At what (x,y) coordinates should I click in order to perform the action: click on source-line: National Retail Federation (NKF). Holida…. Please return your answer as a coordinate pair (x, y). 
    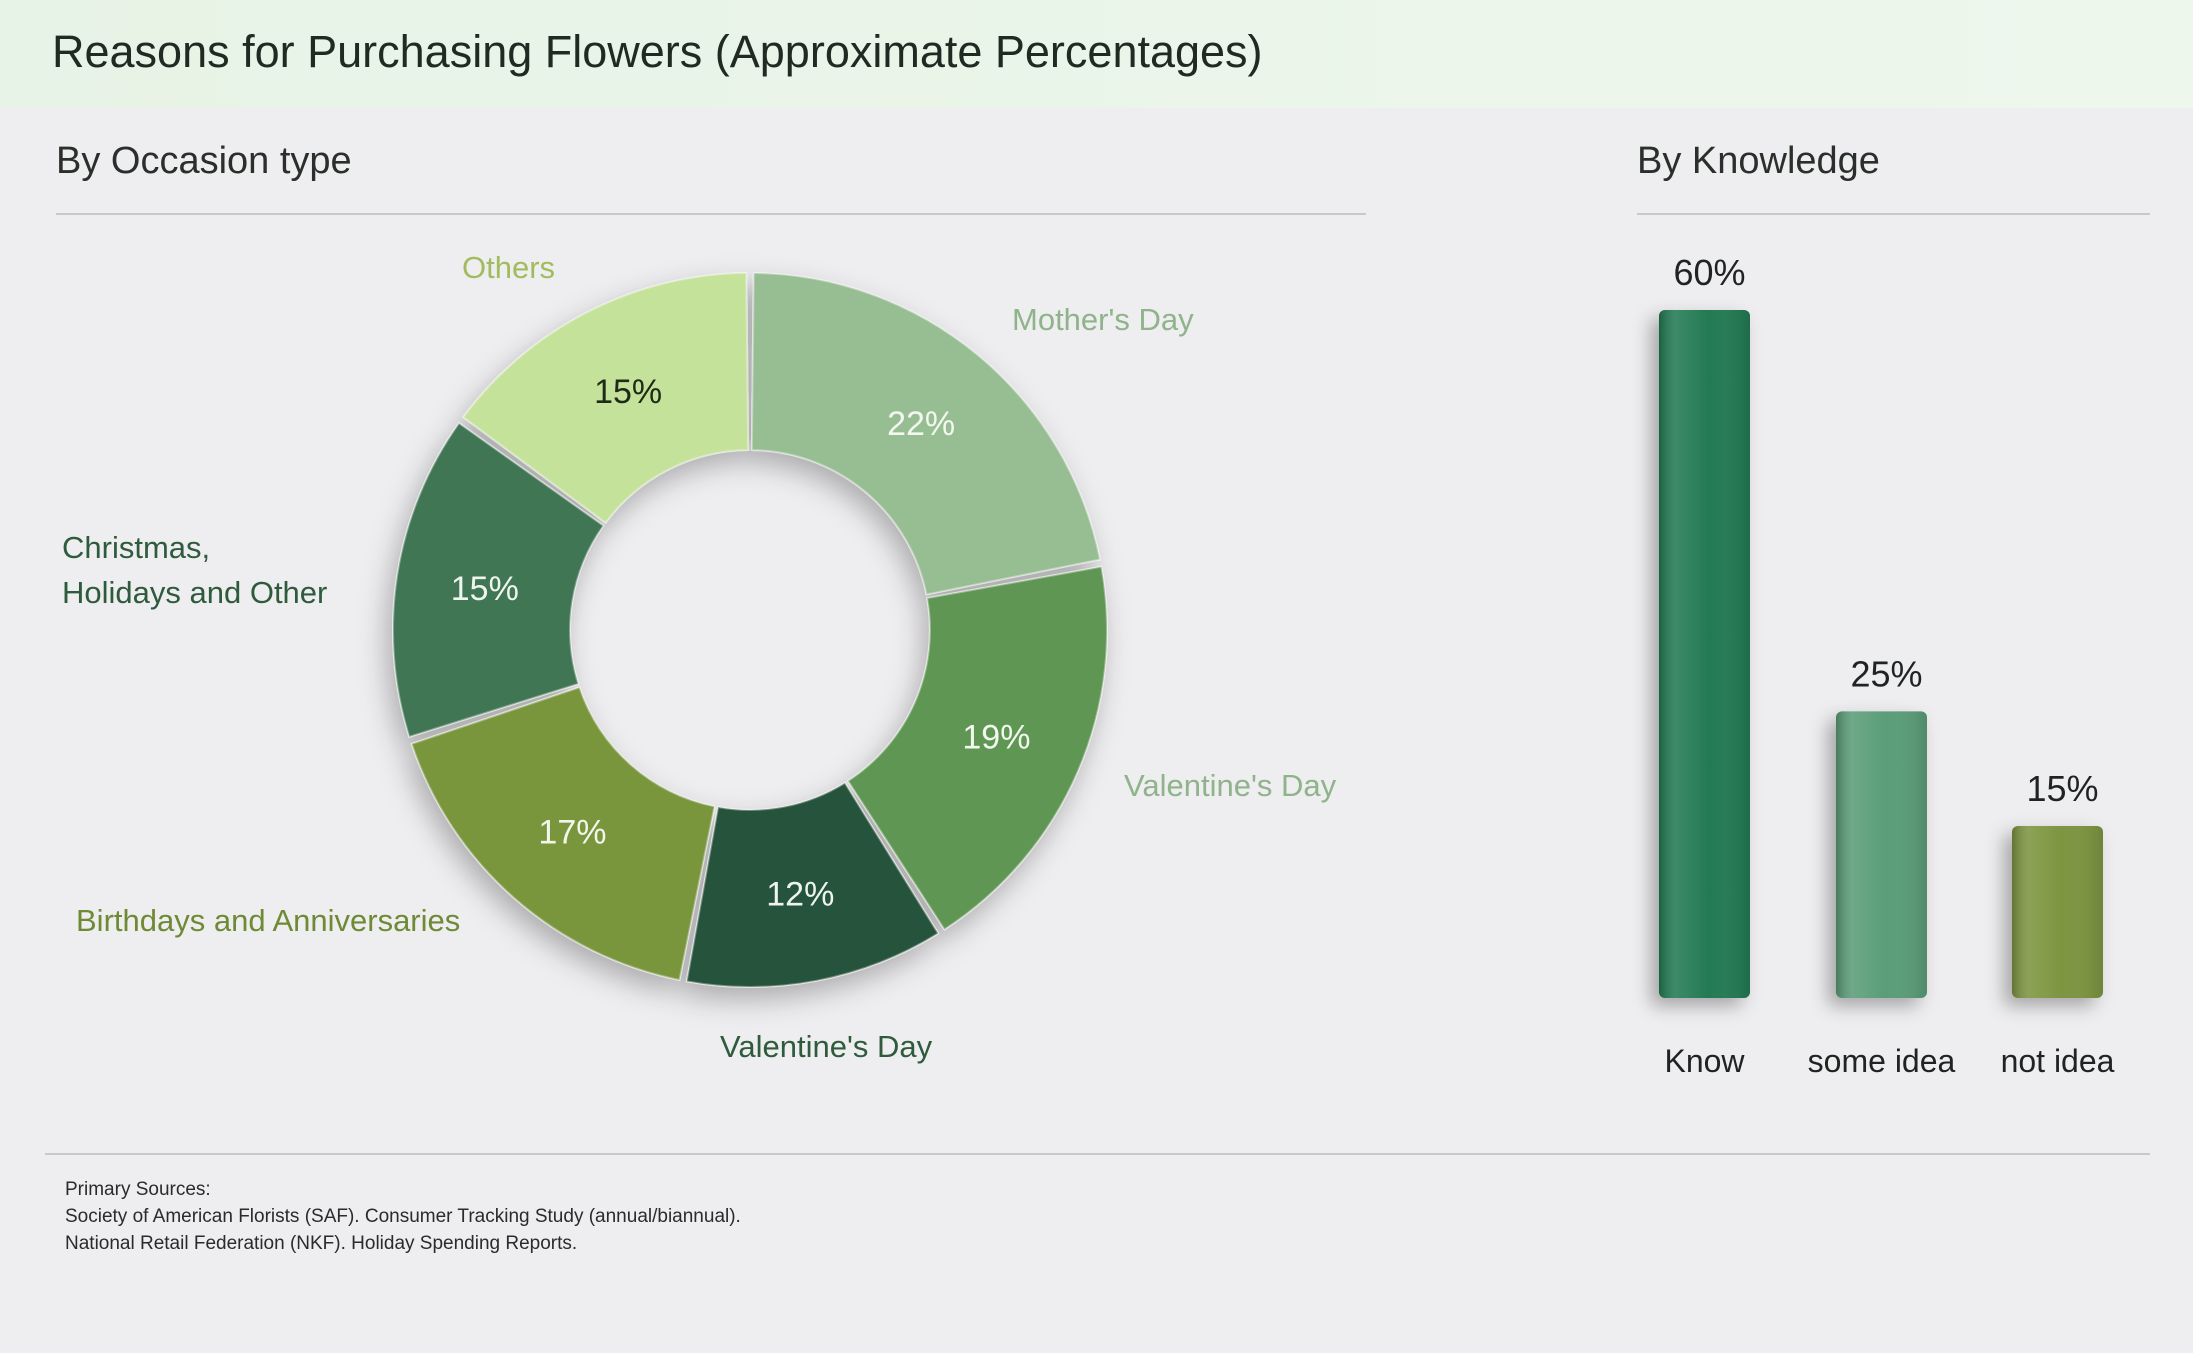
    Looking at the image, I should click on (321, 1243).